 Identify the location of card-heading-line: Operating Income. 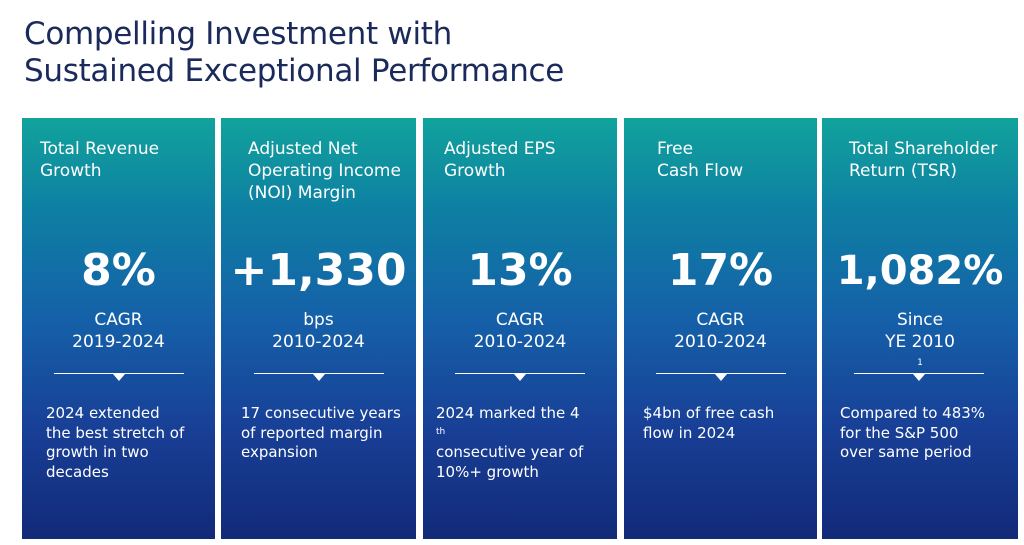
(324, 171).